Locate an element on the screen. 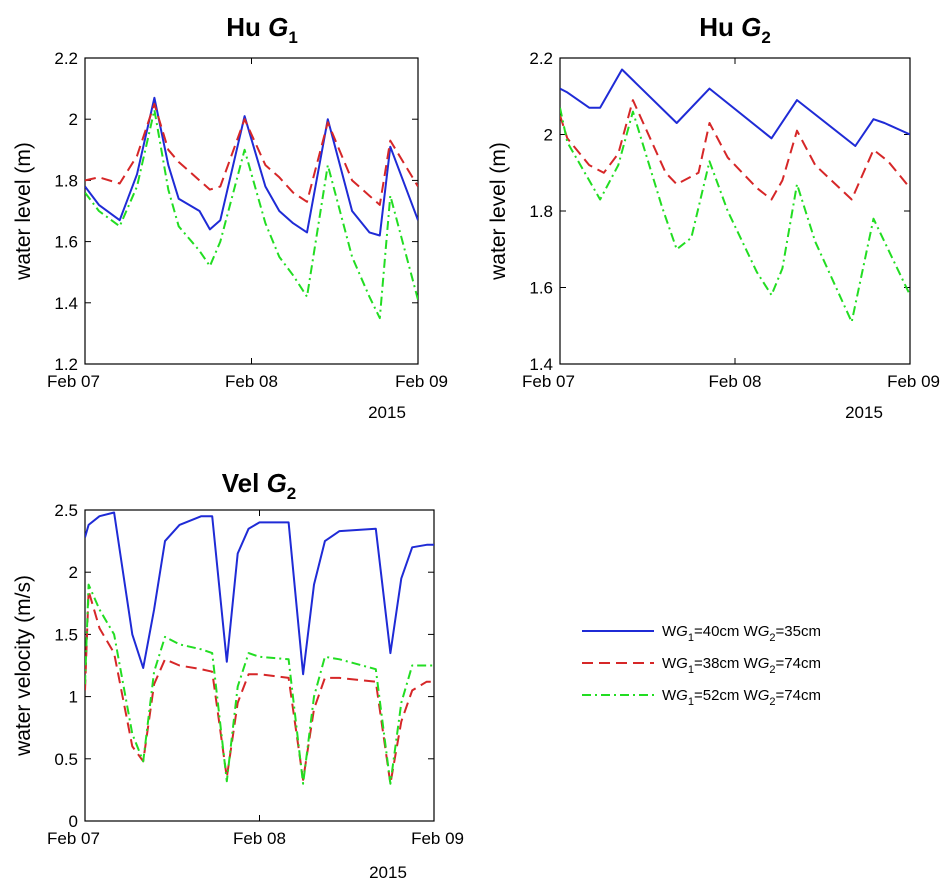 The width and height of the screenshot is (943, 887). y-tick-label: 1 is located at coordinates (73, 697).